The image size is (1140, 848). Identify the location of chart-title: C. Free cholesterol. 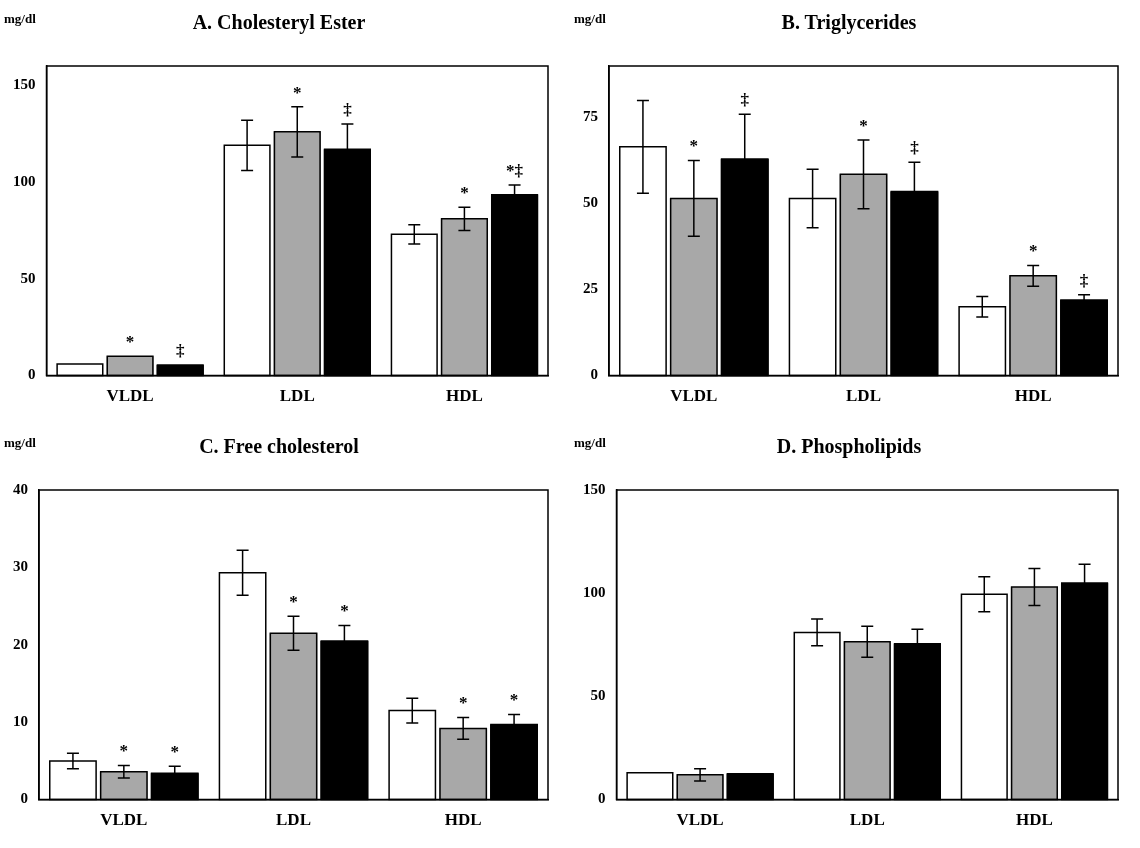
(279, 446).